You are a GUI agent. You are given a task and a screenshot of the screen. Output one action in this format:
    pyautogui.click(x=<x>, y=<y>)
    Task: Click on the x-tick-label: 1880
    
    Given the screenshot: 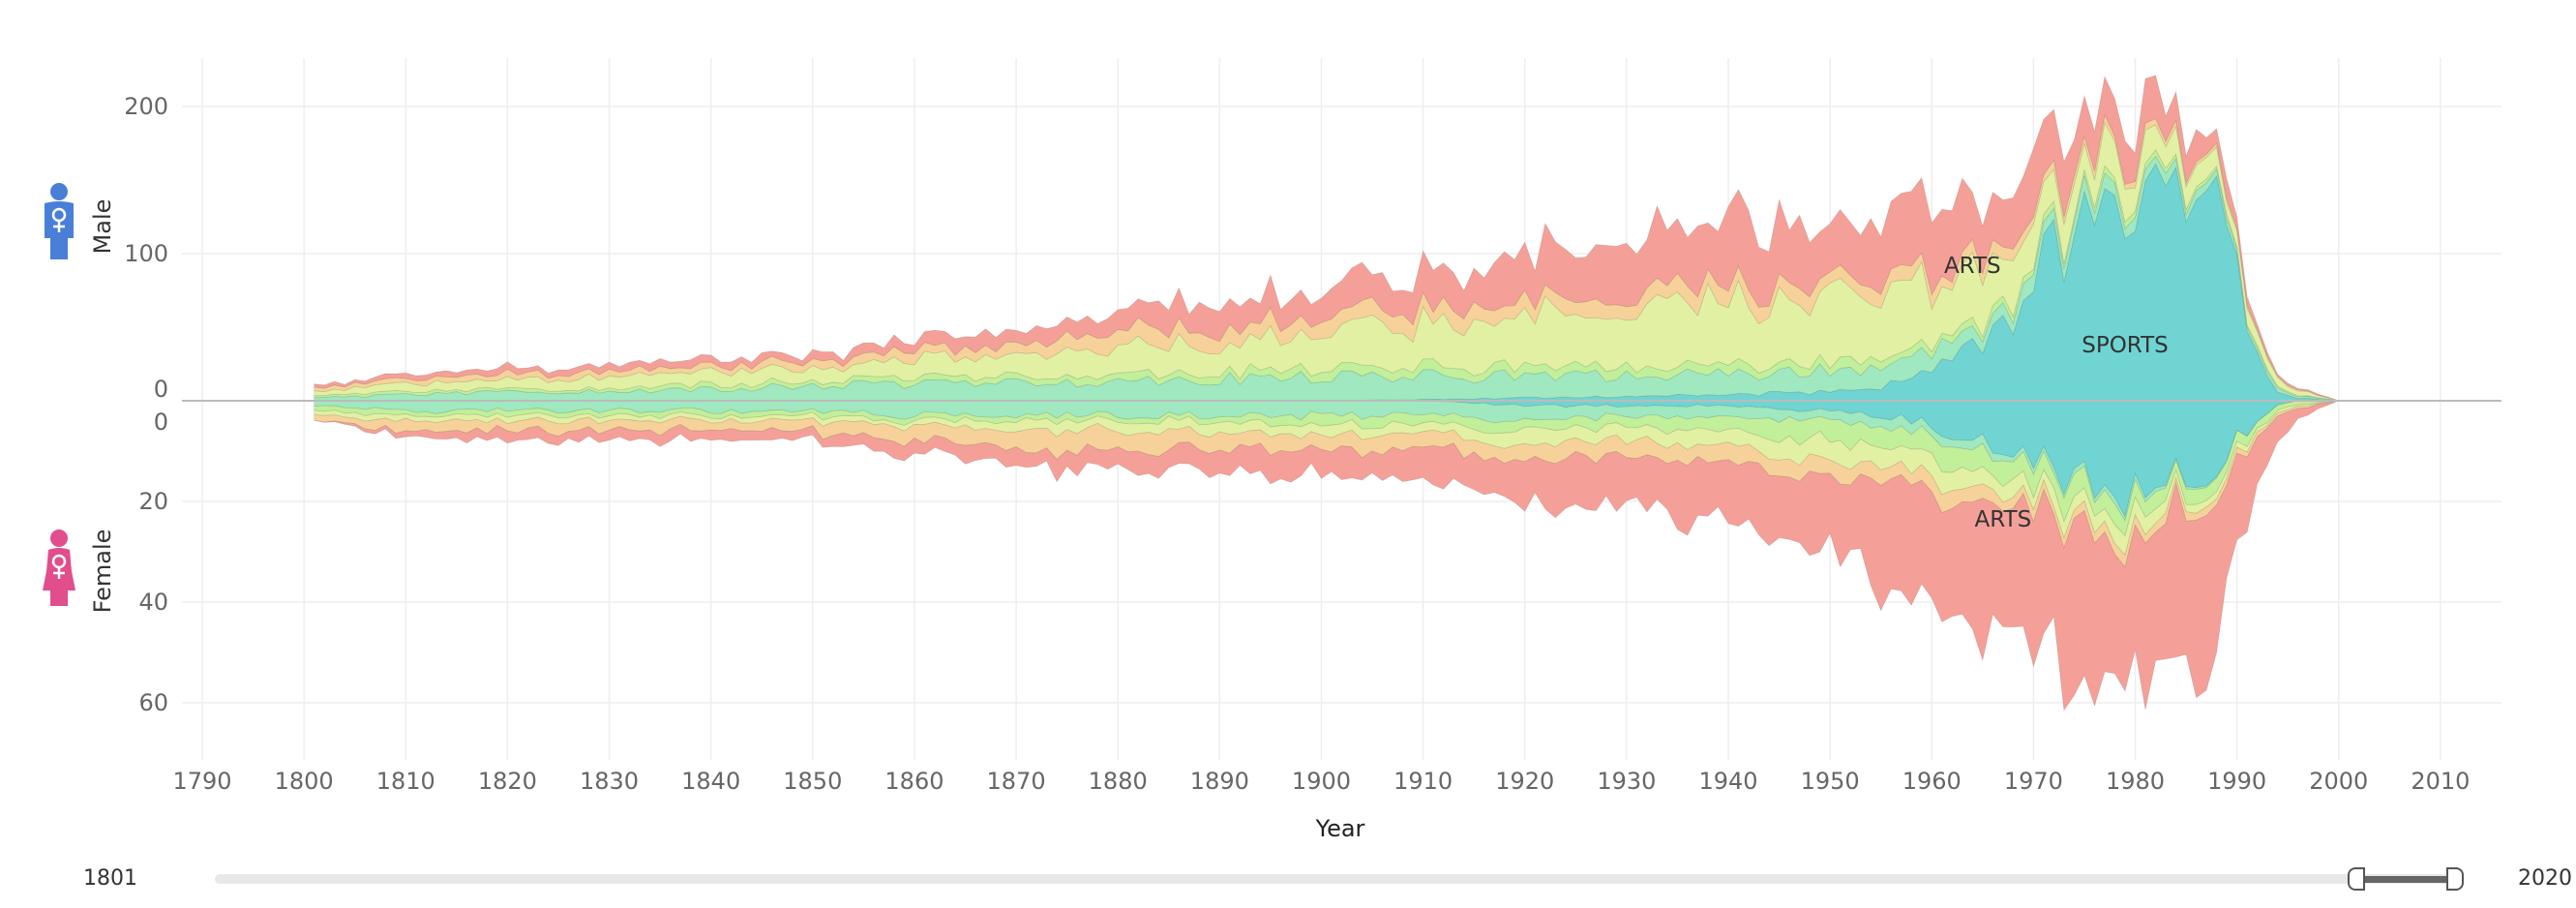 What is the action you would take?
    pyautogui.click(x=1118, y=781)
    